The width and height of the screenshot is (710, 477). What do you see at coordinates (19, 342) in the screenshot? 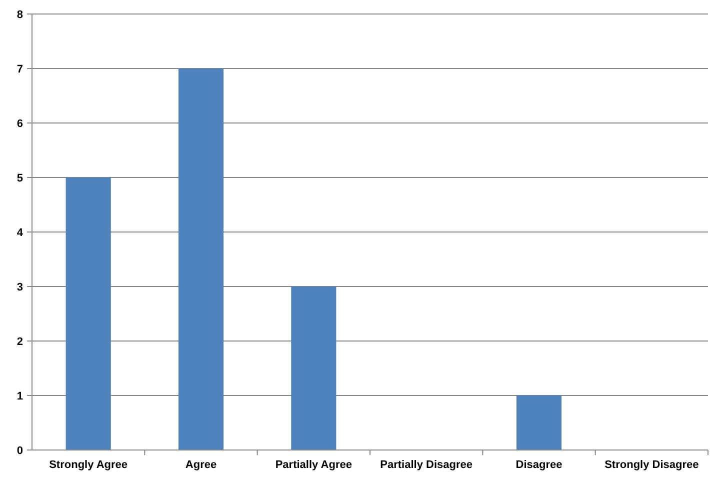
I see `y-tick-label: 2` at bounding box center [19, 342].